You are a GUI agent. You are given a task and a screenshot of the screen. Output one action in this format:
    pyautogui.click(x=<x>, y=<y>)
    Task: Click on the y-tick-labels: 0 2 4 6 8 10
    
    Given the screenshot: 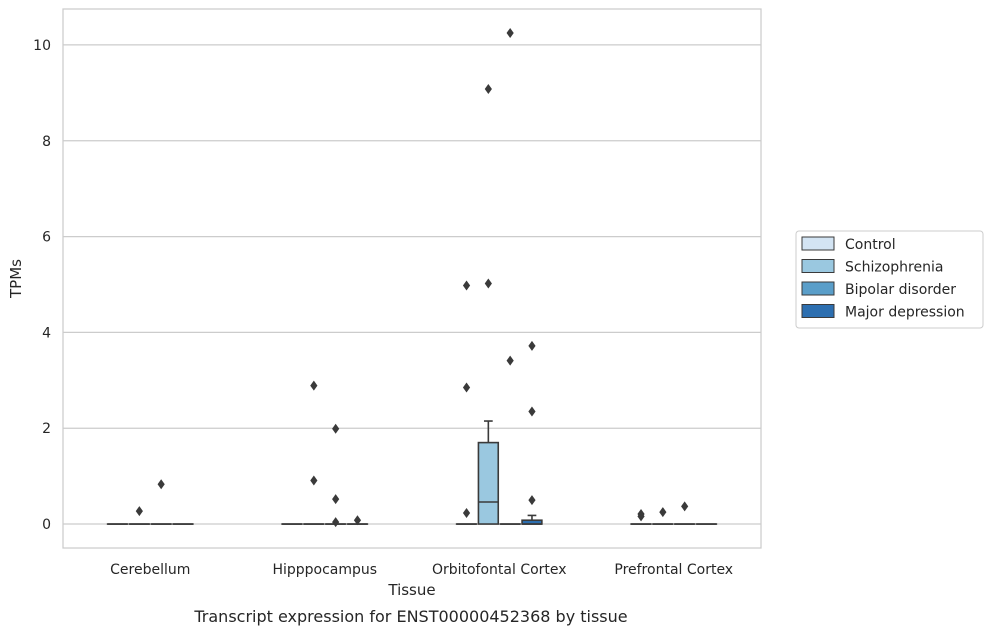 What is the action you would take?
    pyautogui.click(x=42, y=285)
    